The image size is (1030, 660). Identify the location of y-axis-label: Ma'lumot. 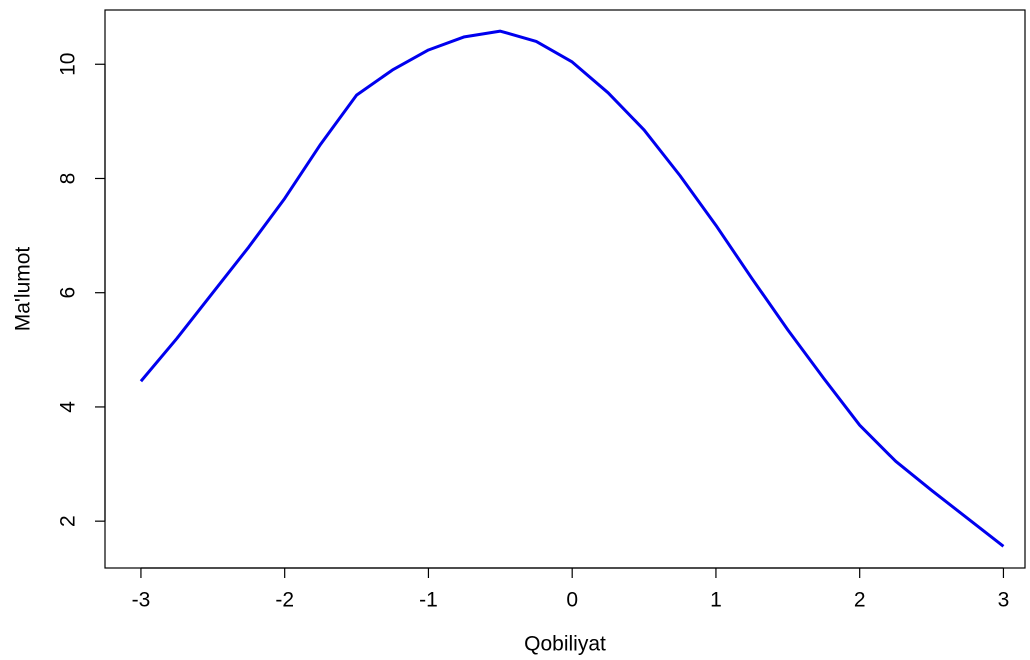
(23, 289).